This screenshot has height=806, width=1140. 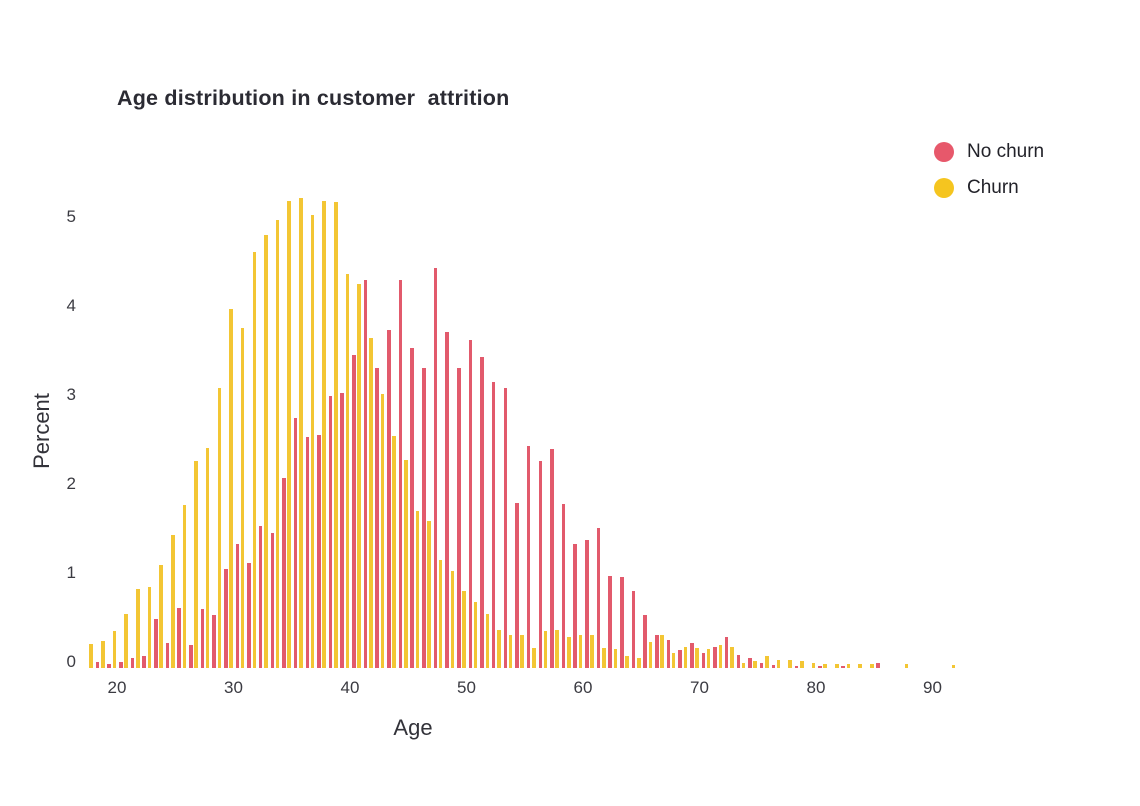 I want to click on legend-item-no-churn: No churn, so click(x=989, y=152).